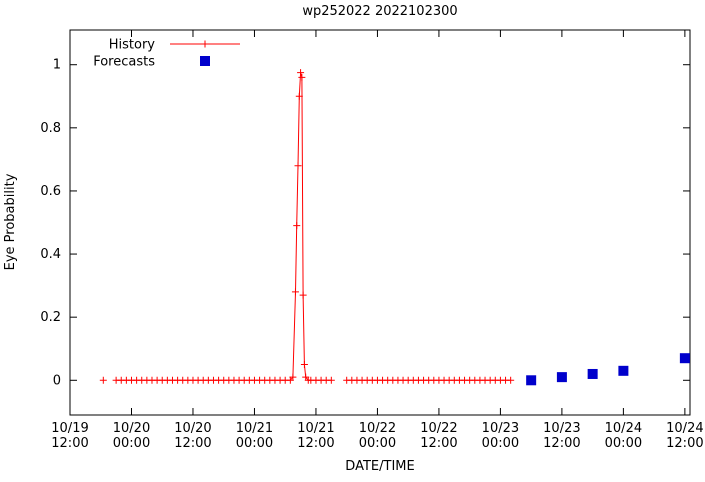 The width and height of the screenshot is (705, 482). I want to click on y-tick-label: 0.2, so click(50, 317).